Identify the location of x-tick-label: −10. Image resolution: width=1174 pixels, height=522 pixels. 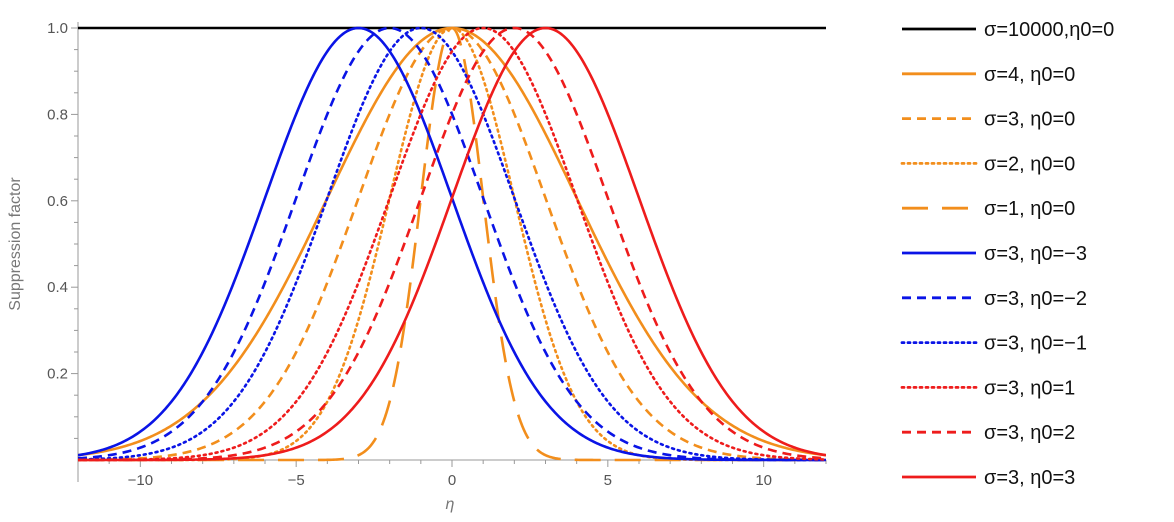
(140, 480).